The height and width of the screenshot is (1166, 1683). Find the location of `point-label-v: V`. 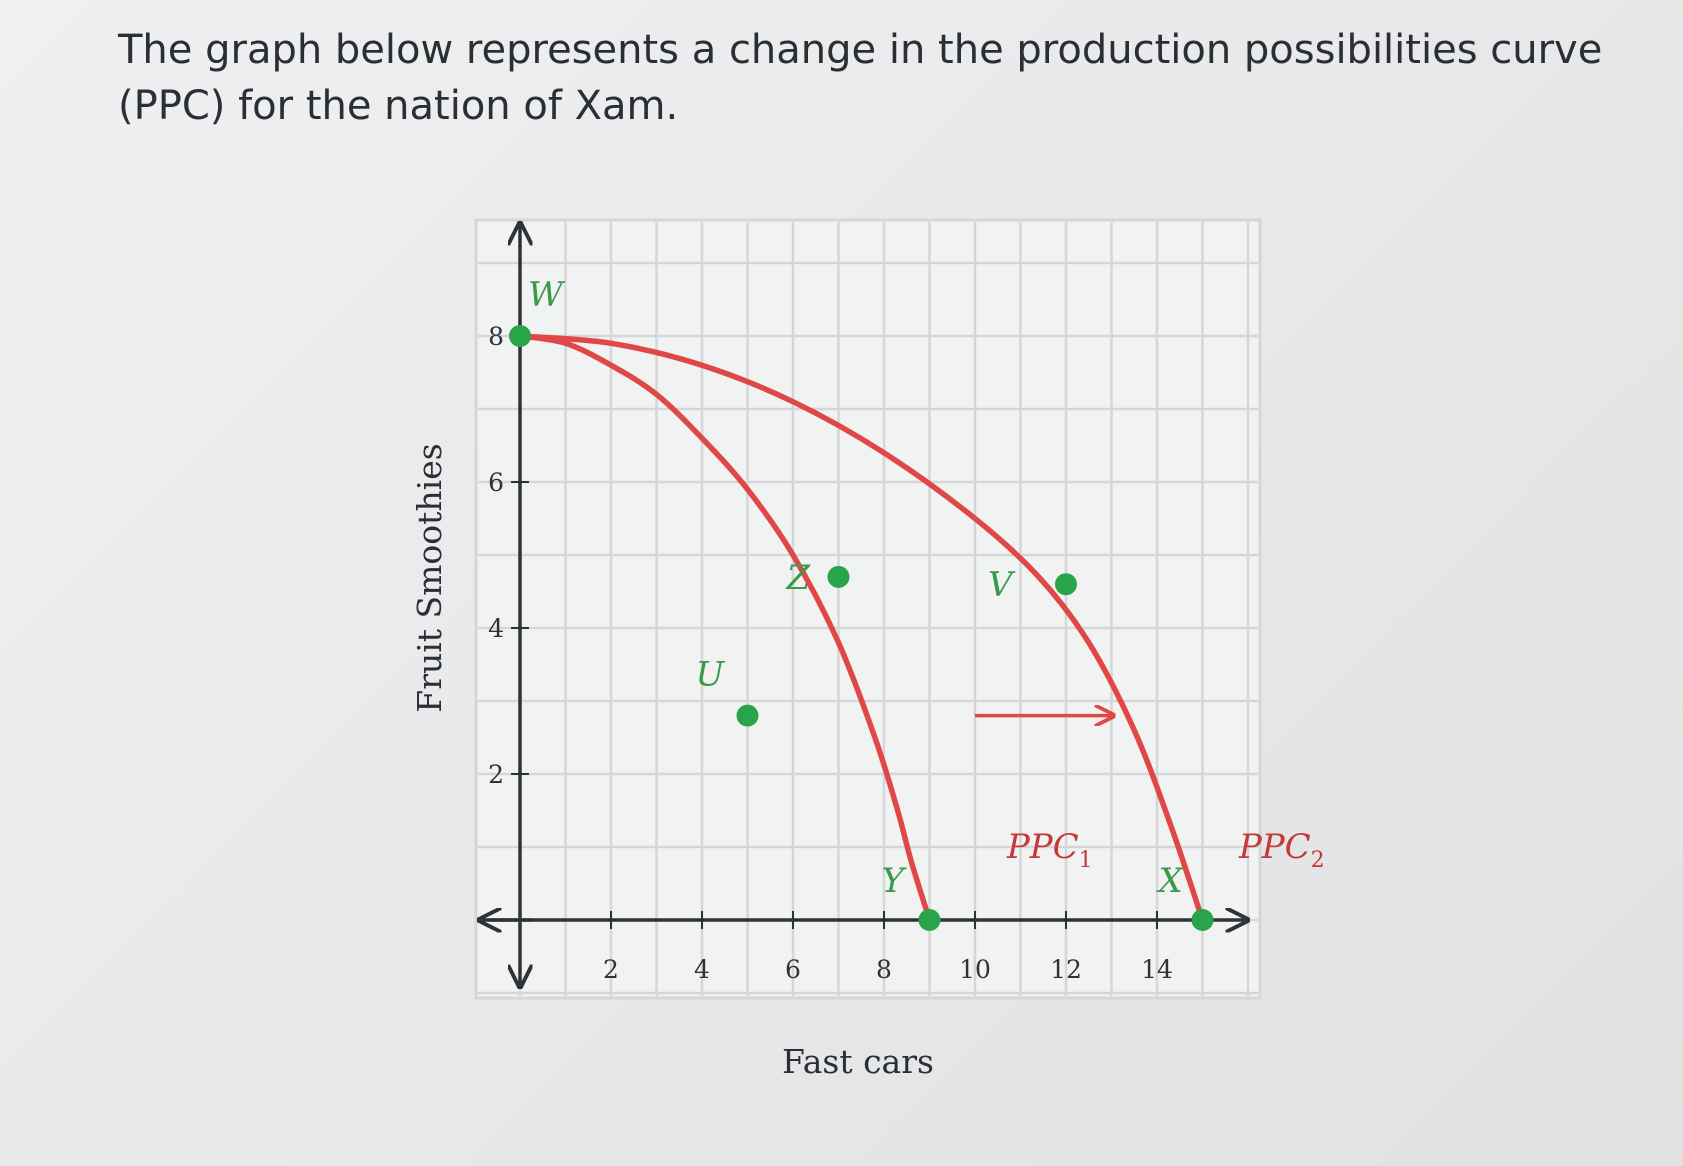

point-label-v: V is located at coordinates (1002, 585).